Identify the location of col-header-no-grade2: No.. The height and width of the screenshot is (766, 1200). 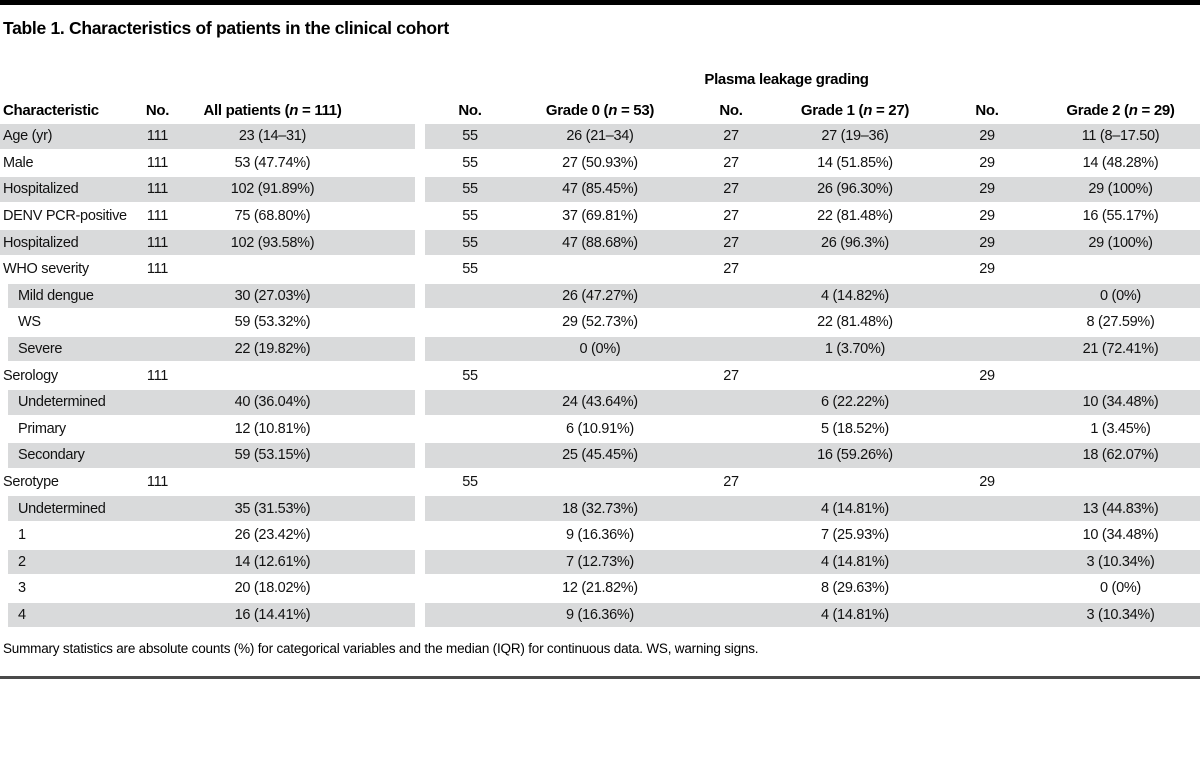
(987, 110).